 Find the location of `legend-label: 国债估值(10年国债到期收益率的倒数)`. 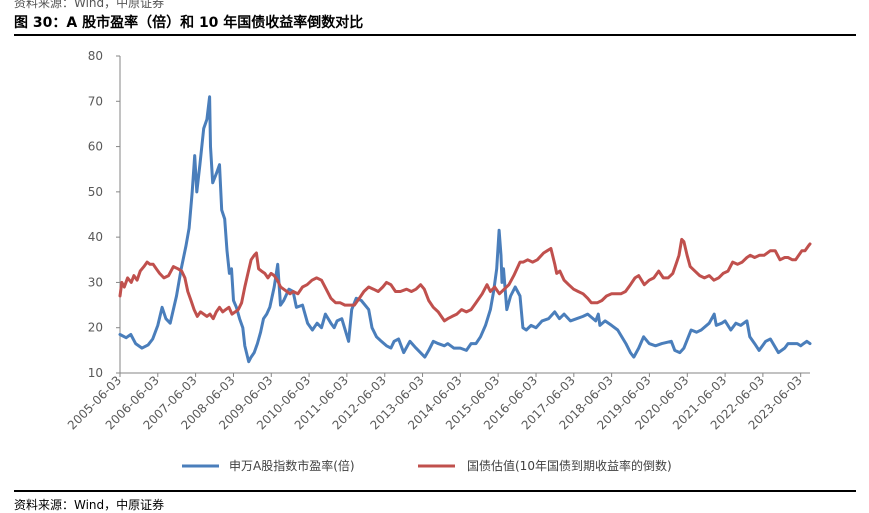

legend-label: 国债估值(10年国债到期收益率的倒数) is located at coordinates (569, 465).